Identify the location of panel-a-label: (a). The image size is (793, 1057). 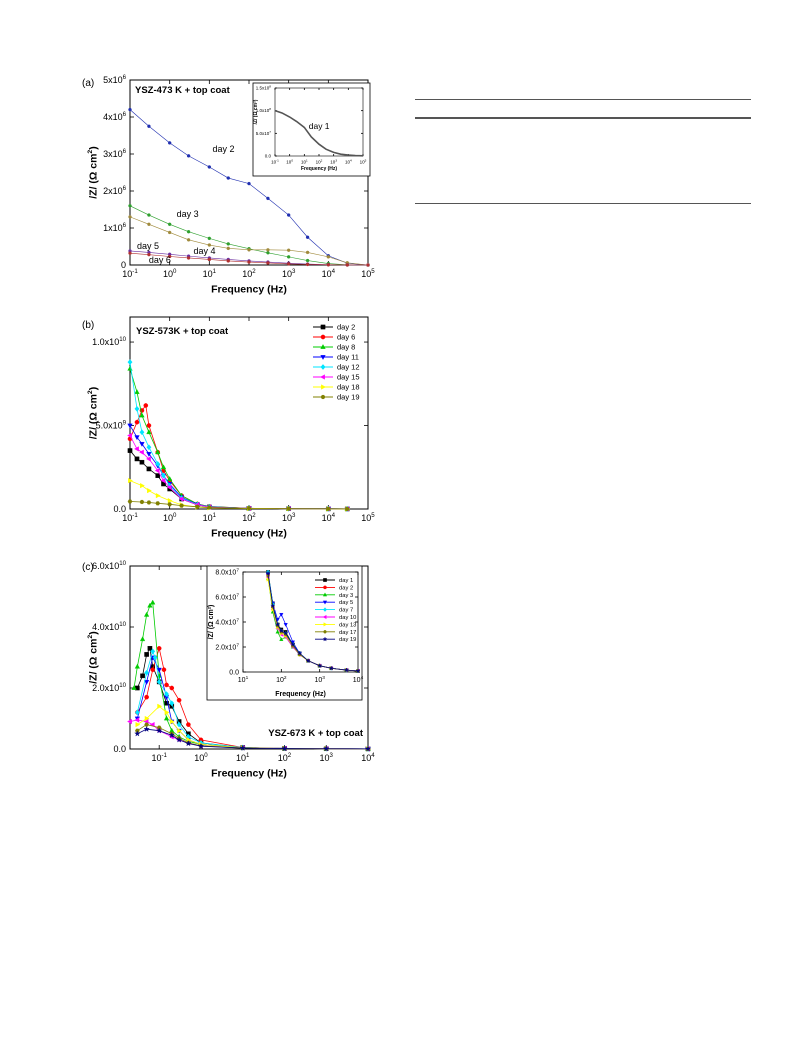
(88, 83).